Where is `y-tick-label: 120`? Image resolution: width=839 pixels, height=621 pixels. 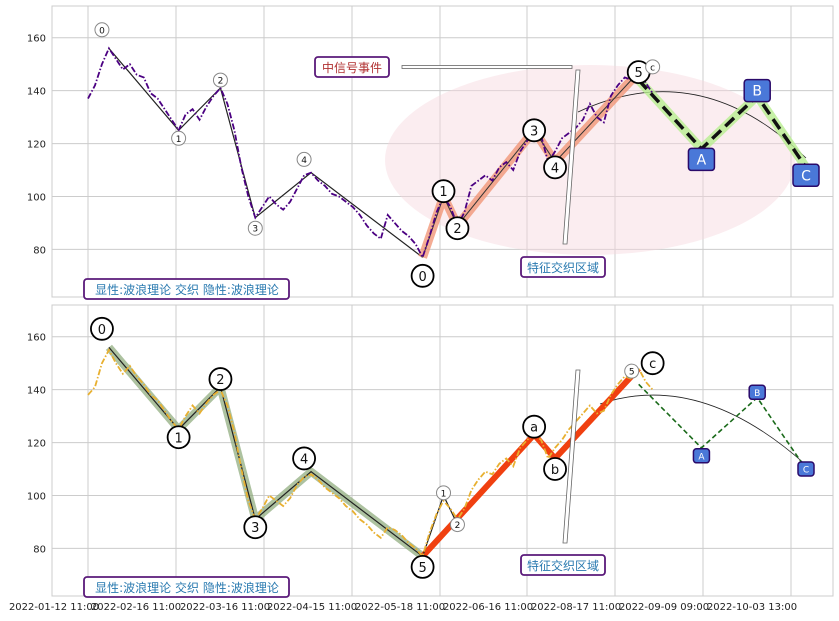
y-tick-label: 120 is located at coordinates (36, 444).